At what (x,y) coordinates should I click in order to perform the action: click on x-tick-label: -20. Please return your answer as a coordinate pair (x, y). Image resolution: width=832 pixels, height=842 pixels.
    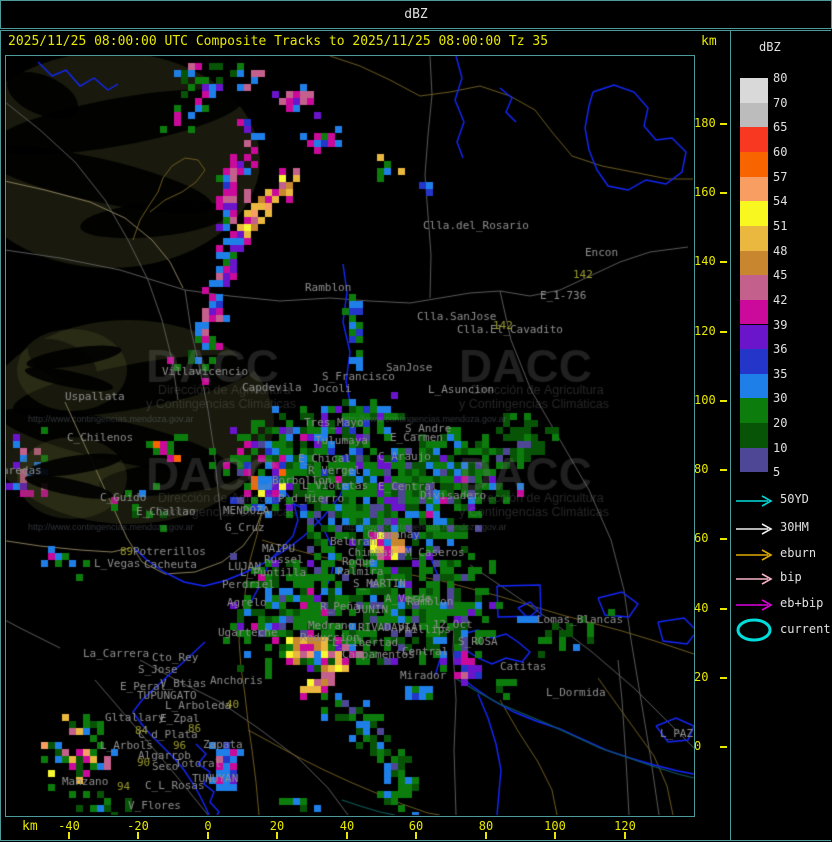
    Looking at the image, I should click on (138, 826).